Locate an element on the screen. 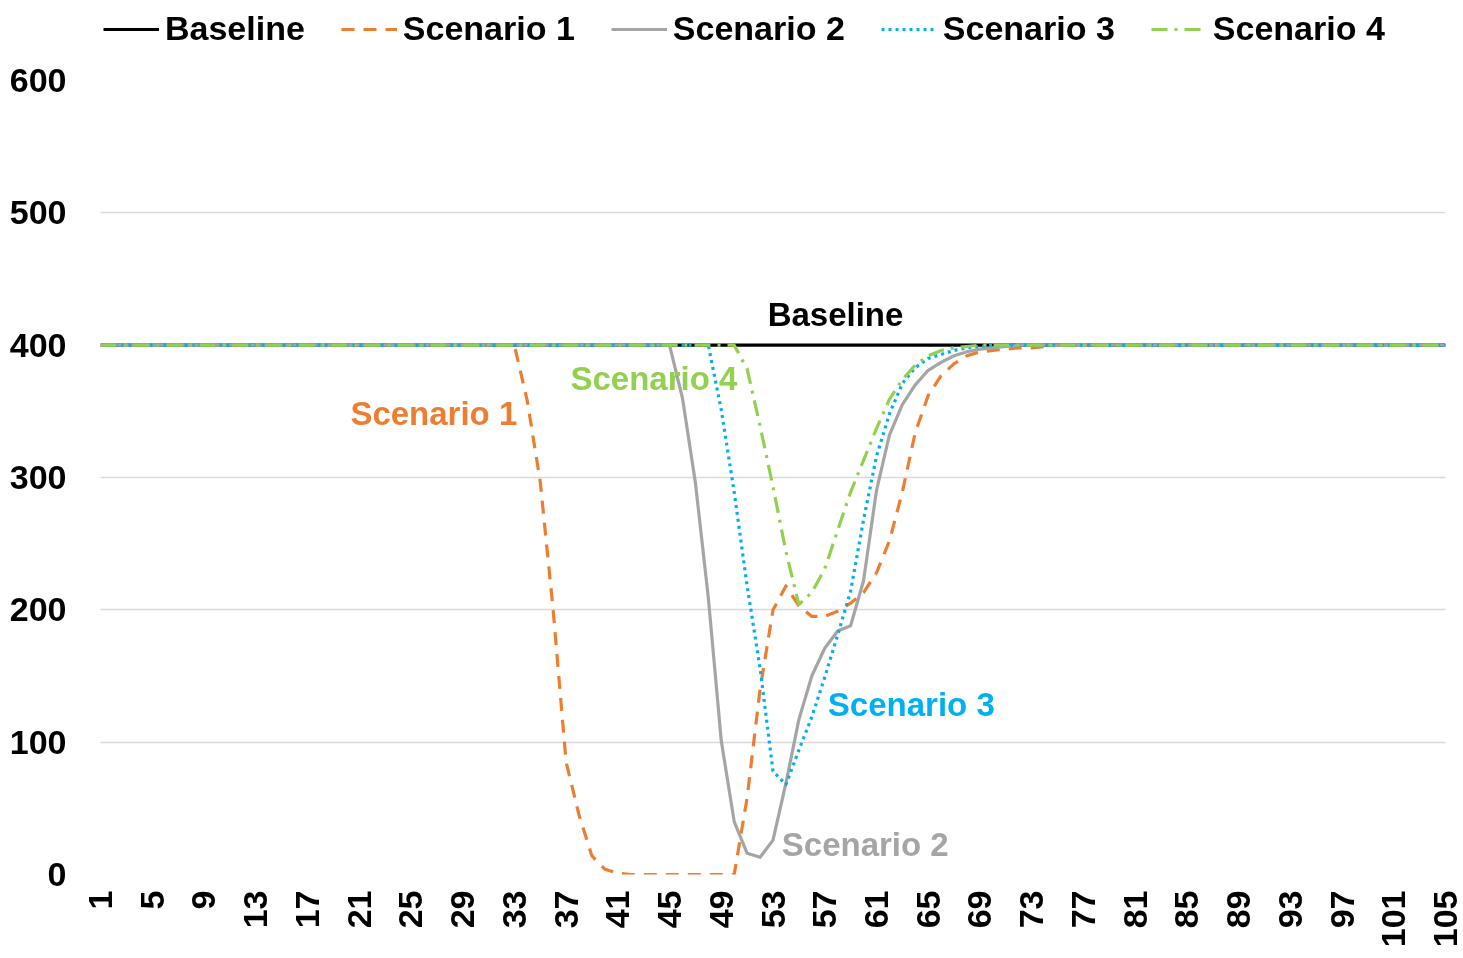 This screenshot has width=1463, height=958. x-tick-label: 49 is located at coordinates (720, 909).